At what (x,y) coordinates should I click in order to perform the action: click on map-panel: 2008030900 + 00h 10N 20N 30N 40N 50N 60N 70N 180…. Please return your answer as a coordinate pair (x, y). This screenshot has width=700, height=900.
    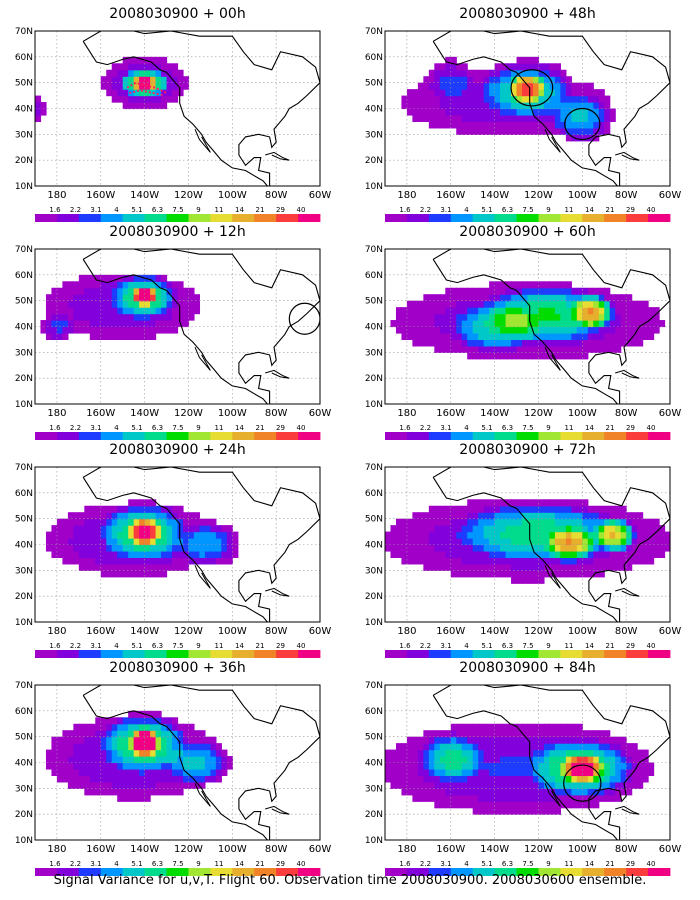
    Looking at the image, I should click on (175, 117).